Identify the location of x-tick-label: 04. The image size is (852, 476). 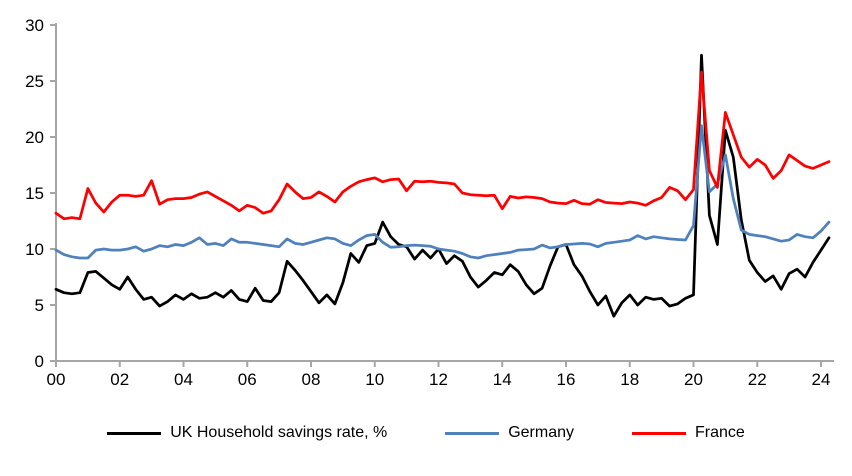
(183, 379).